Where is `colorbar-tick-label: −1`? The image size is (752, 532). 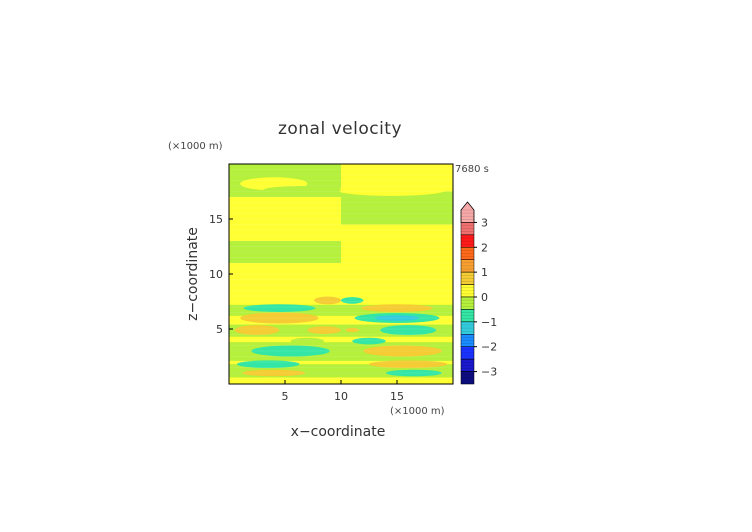 colorbar-tick-label: −1 is located at coordinates (489, 322).